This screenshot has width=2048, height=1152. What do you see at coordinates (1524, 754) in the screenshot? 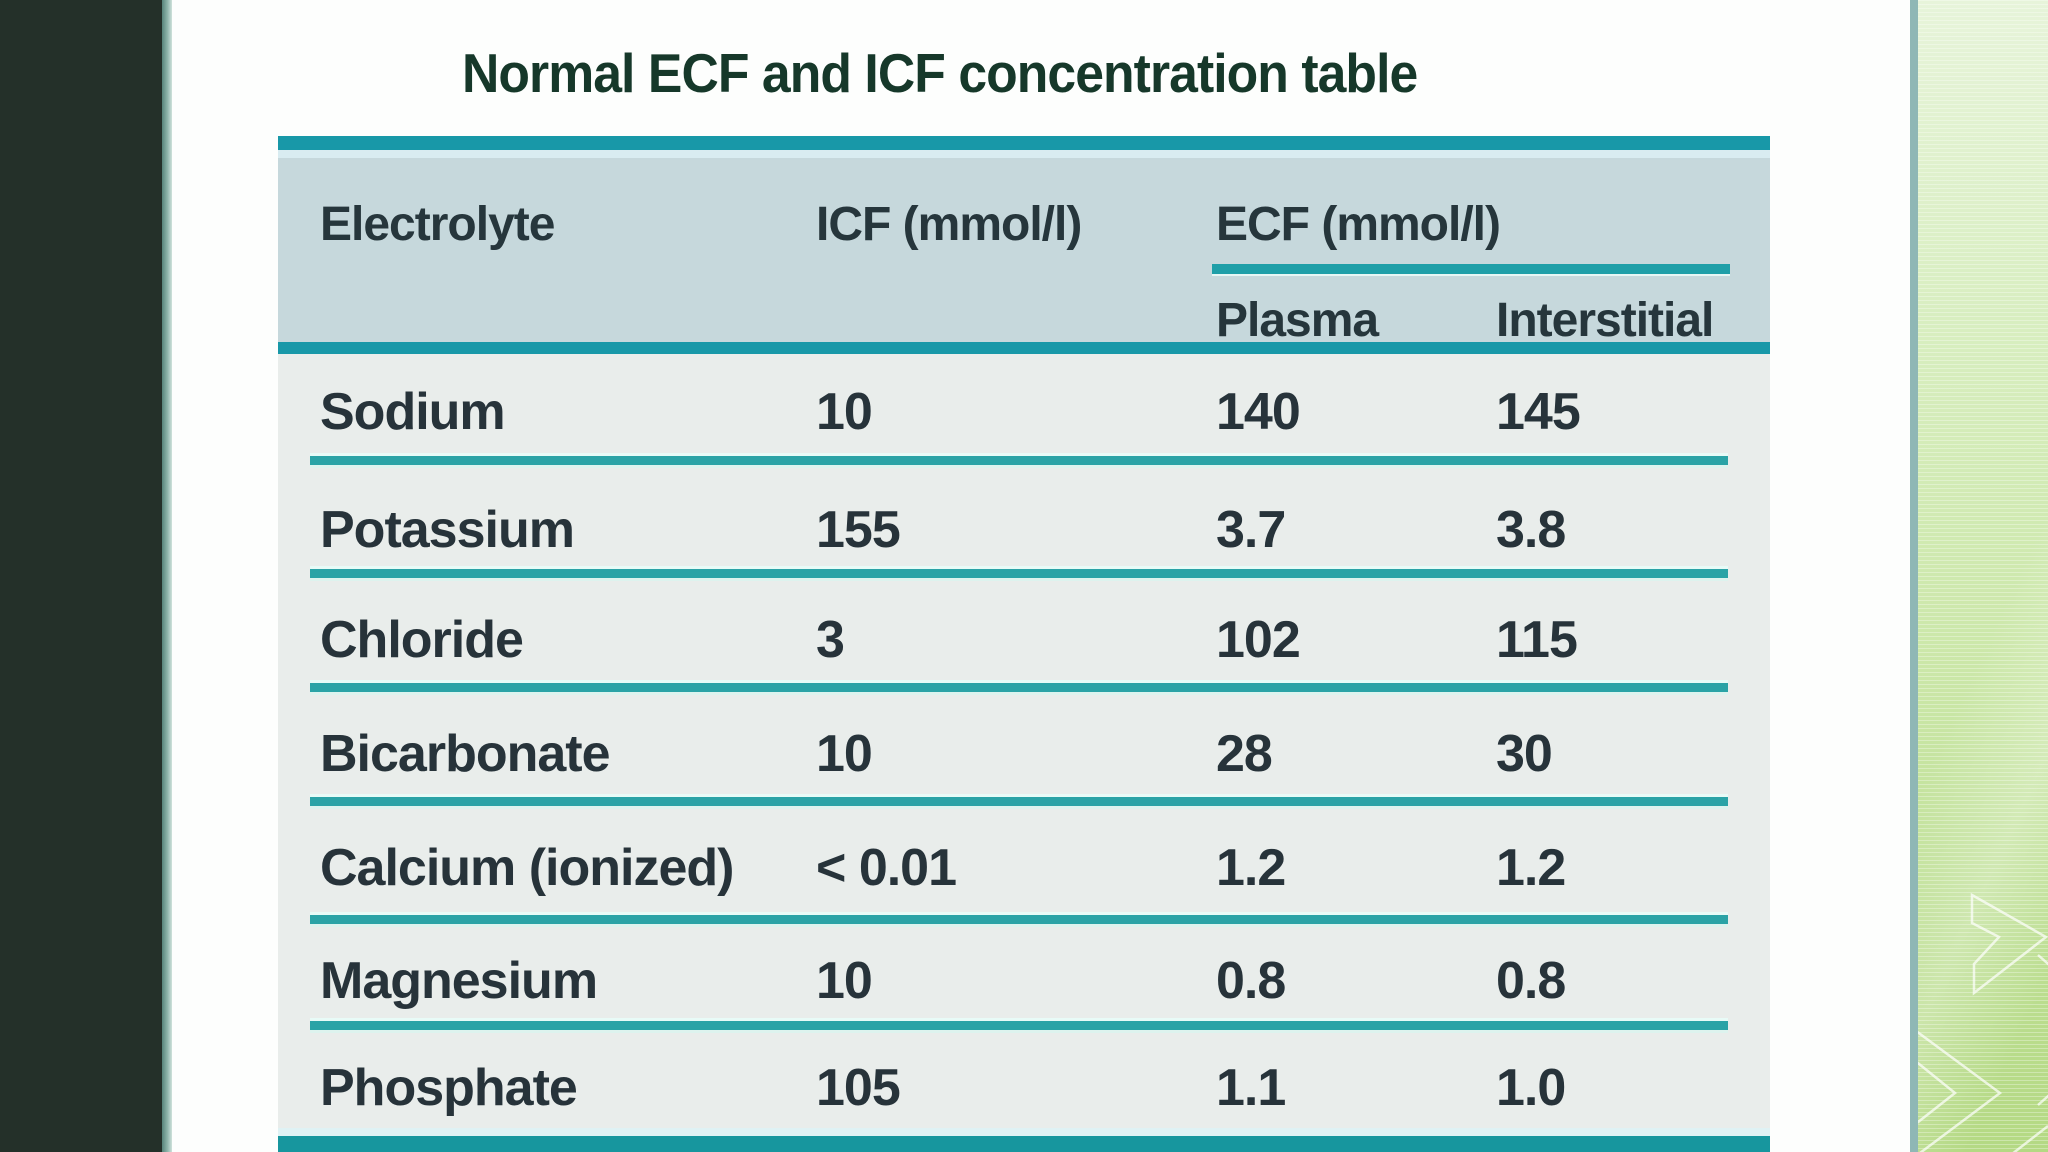
I see `cell-interstitial: 30` at bounding box center [1524, 754].